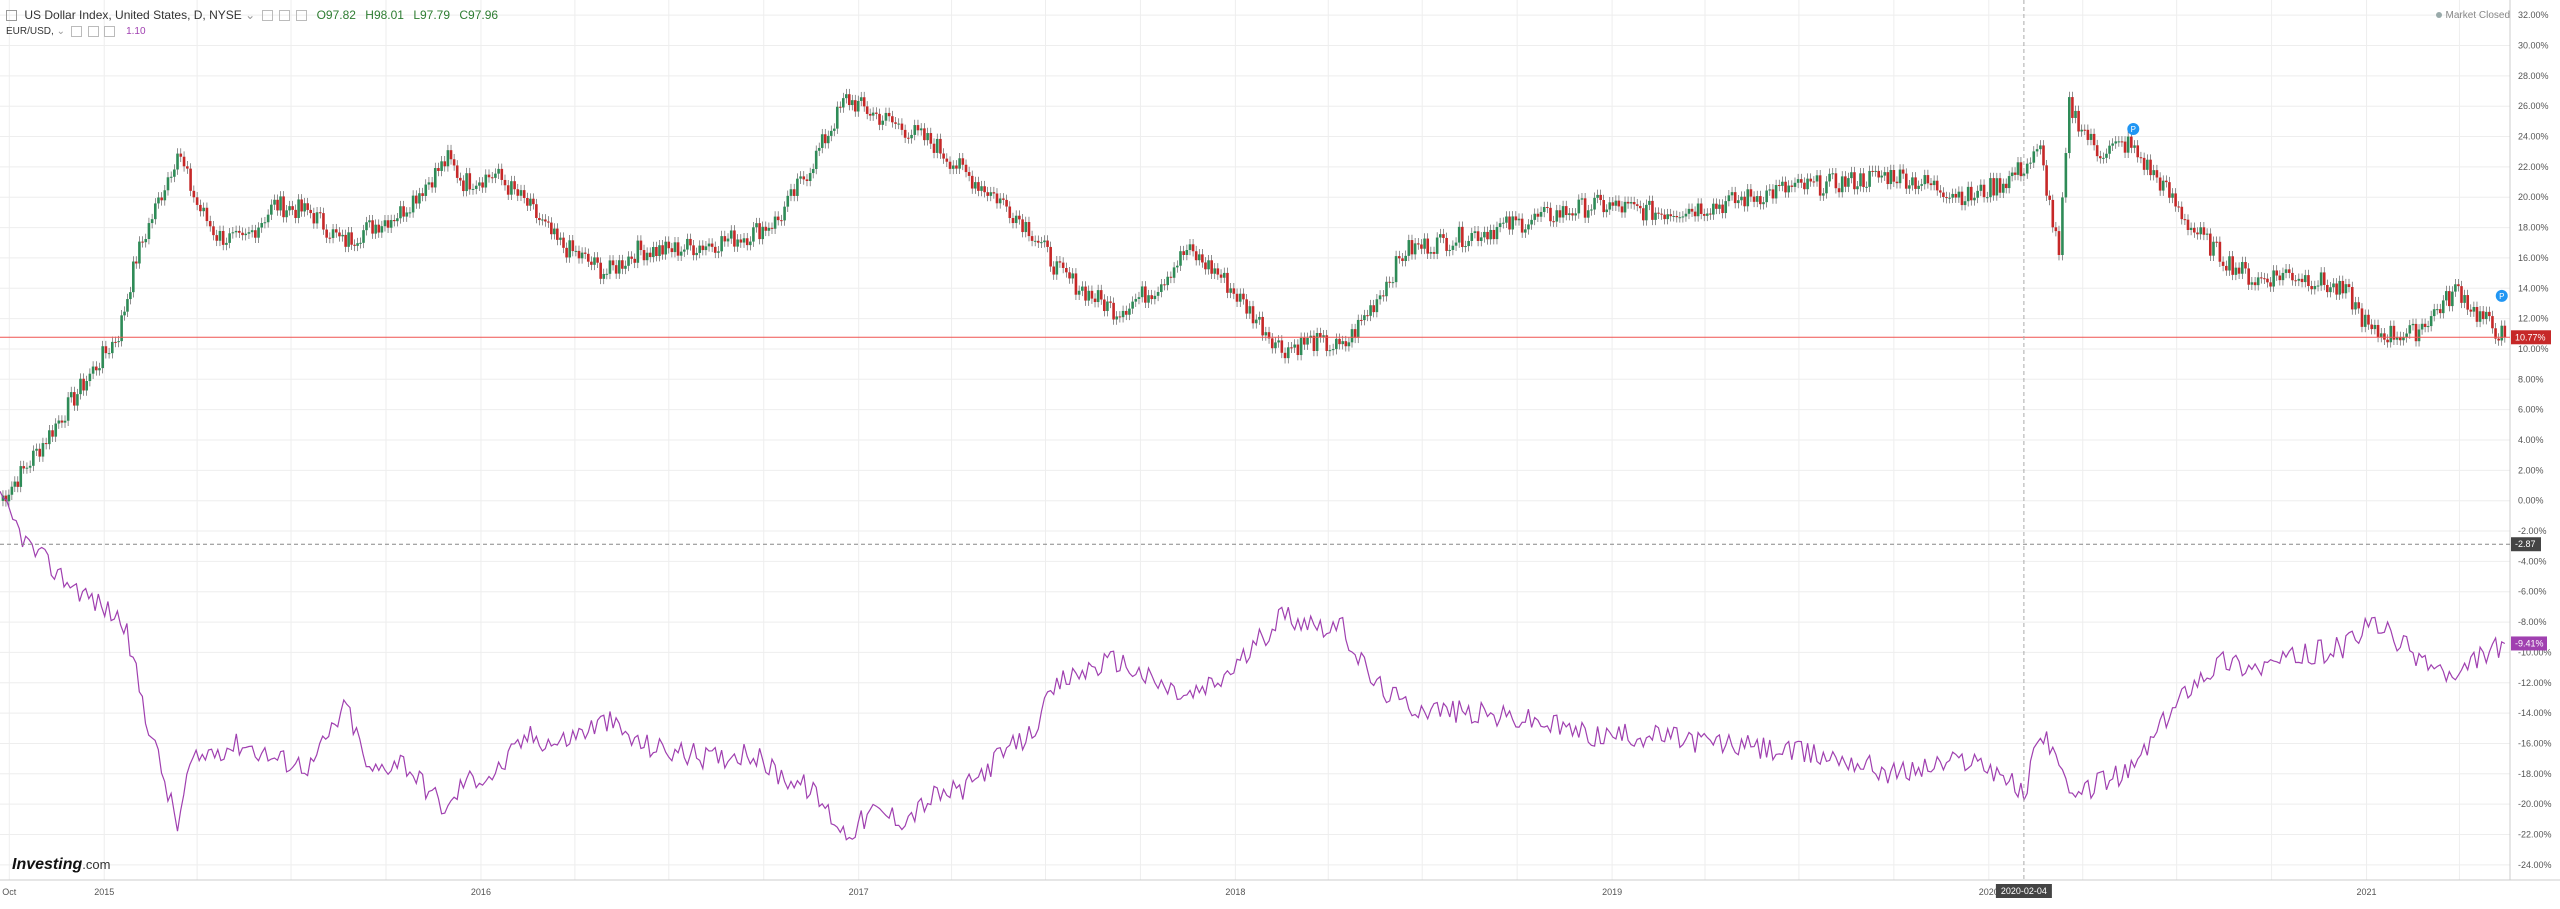 This screenshot has width=2560, height=909. Describe the element at coordinates (2535, 774) in the screenshot. I see `y-tick-label: -18.00%` at that location.